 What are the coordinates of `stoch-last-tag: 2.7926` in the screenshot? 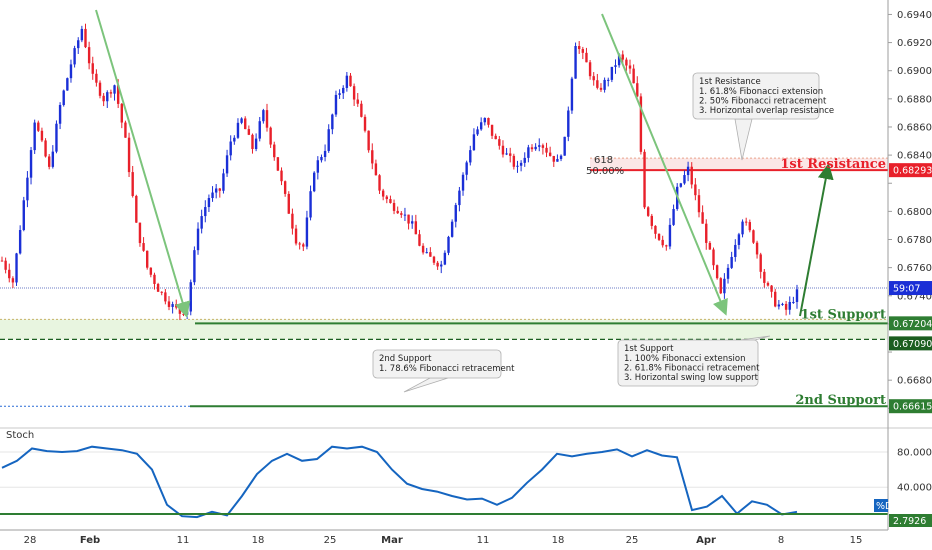 It's located at (909, 521).